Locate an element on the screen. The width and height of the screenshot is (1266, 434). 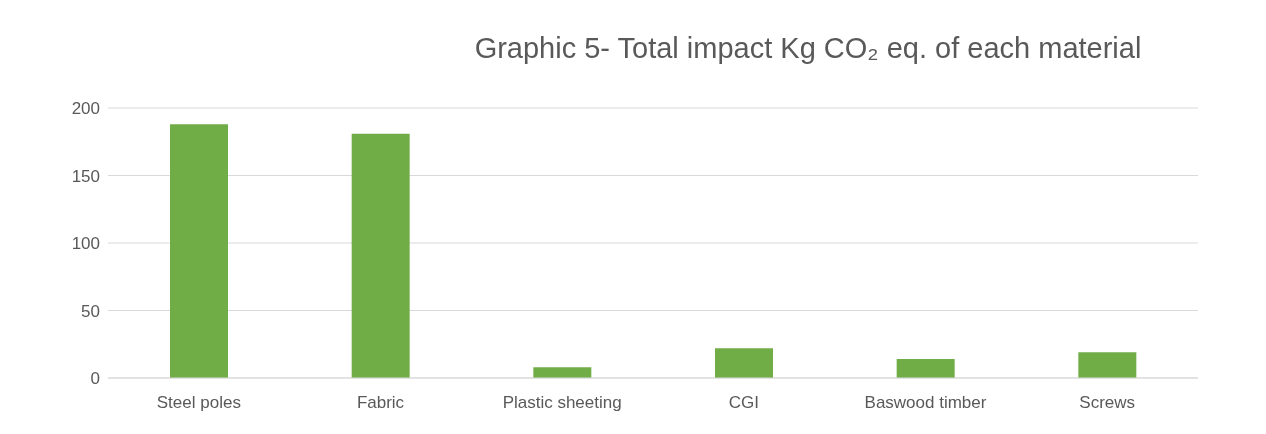
chart-title: Graphic 5- Total impact Kg CO₂ eq. of each material is located at coordinates (808, 48).